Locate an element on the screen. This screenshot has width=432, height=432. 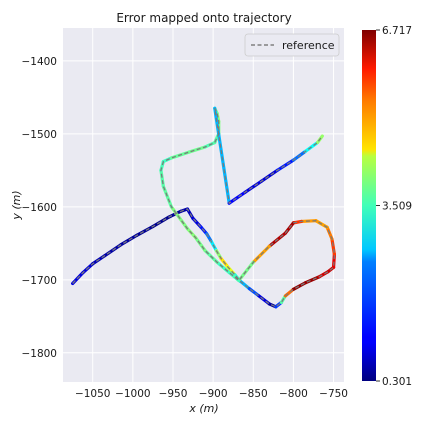
x-tick-label: −900 is located at coordinates (213, 394).